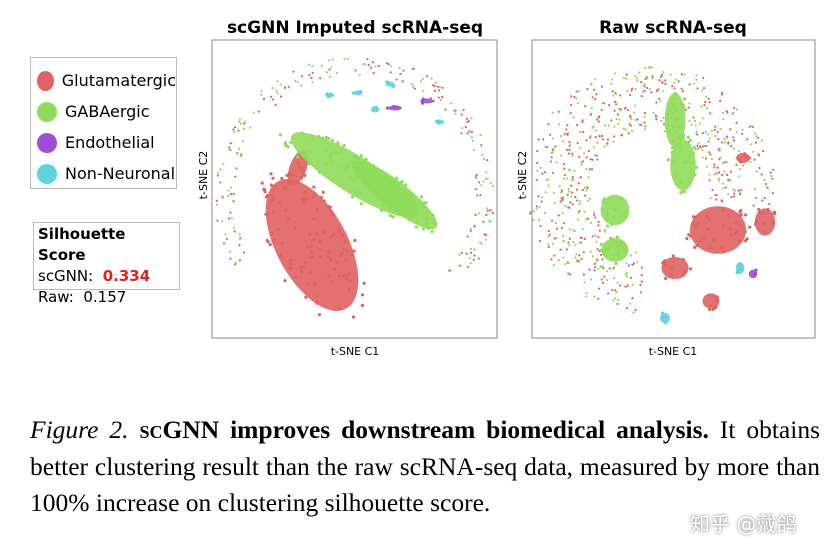 Image resolution: width=830 pixels, height=554 pixels. I want to click on legend-label: Endothelial, so click(110, 142).